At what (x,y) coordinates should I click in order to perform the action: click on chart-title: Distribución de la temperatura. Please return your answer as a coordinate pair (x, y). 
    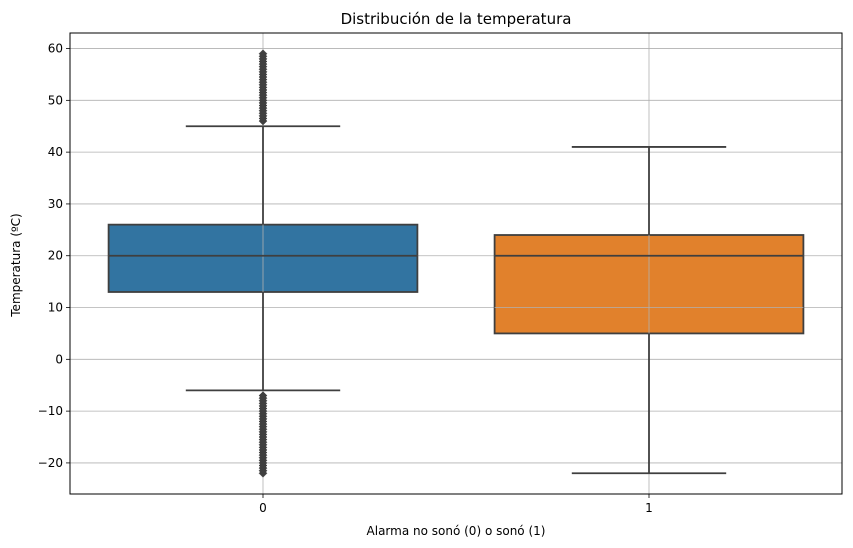
    Looking at the image, I should click on (456, 19).